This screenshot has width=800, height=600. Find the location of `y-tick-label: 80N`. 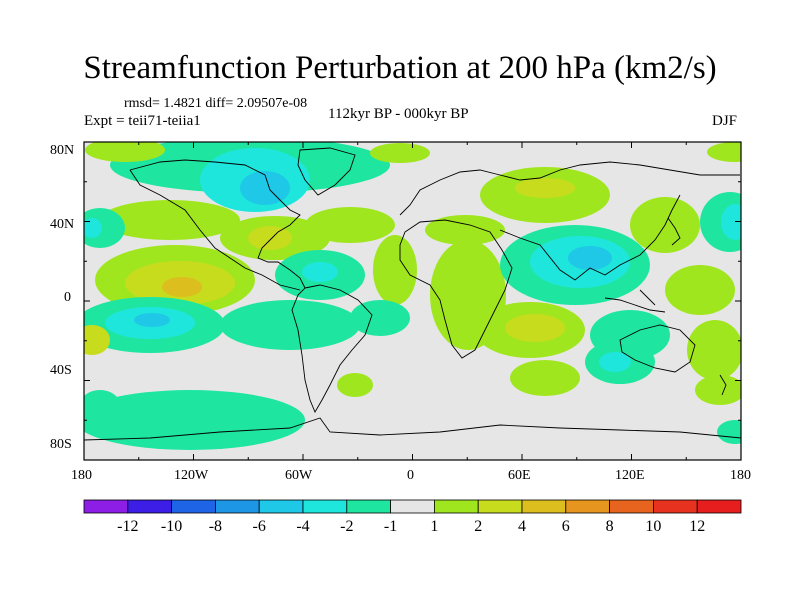

y-tick-label: 80N is located at coordinates (62, 150).